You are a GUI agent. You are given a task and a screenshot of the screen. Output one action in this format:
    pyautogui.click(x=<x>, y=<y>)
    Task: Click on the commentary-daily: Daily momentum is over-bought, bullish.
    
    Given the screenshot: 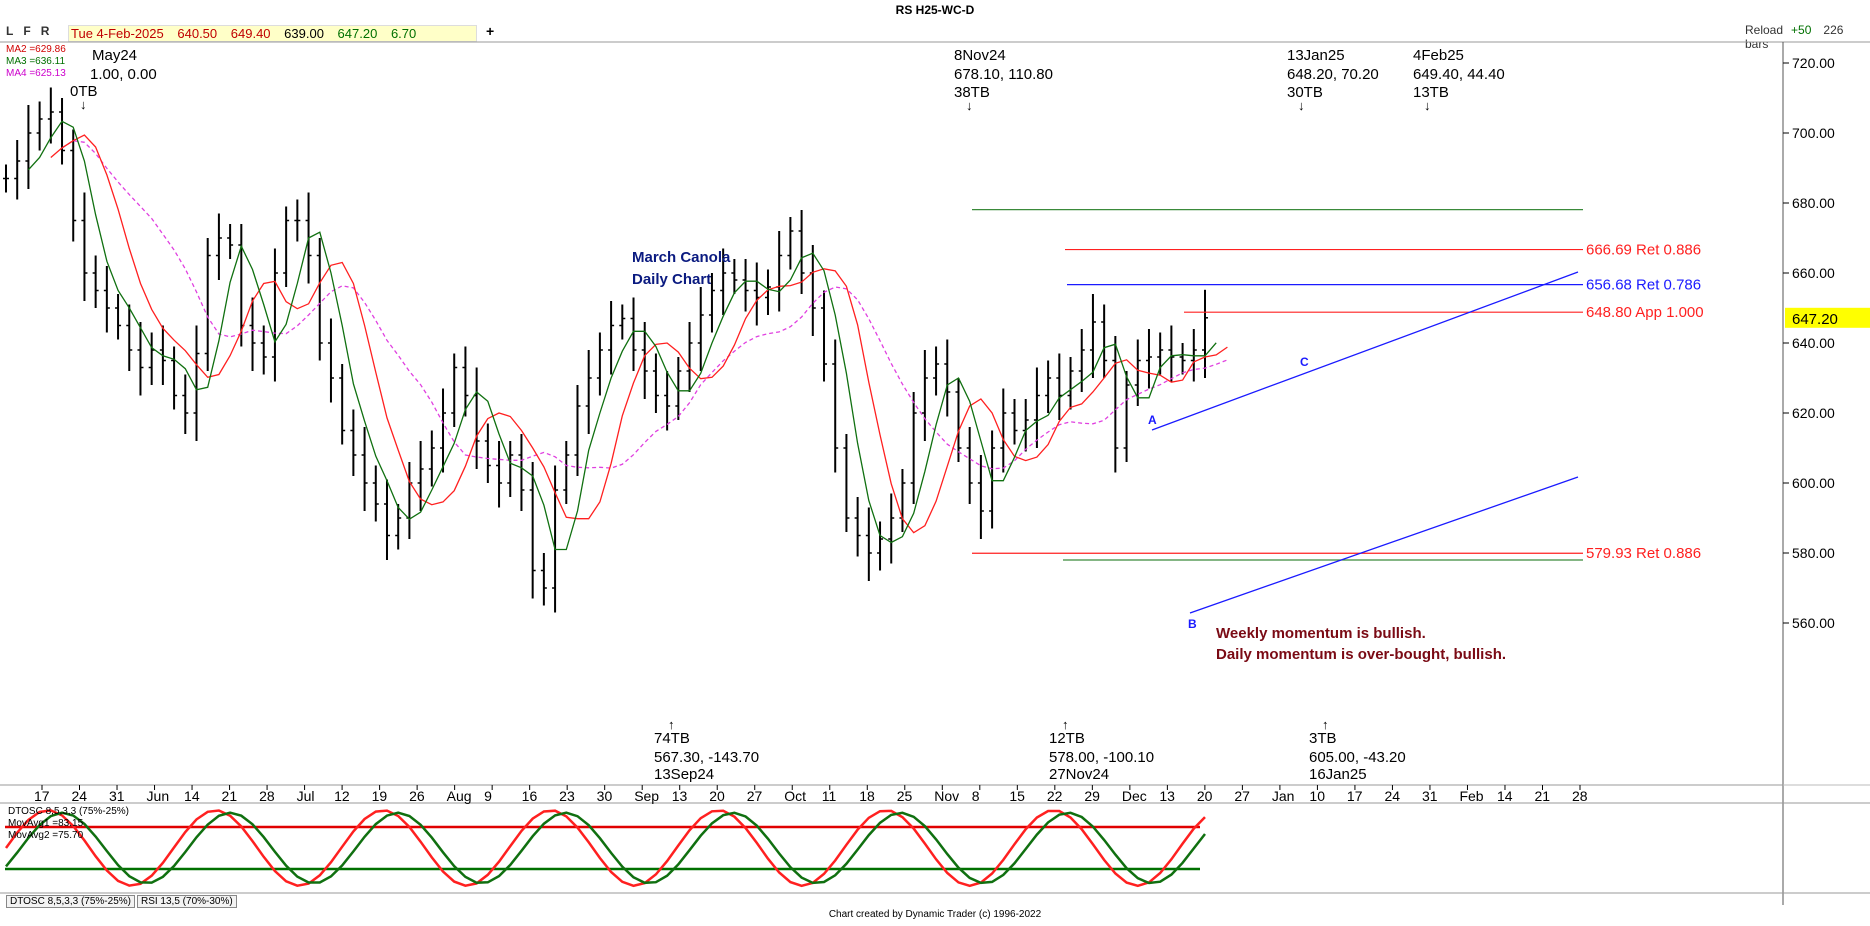 What is the action you would take?
    pyautogui.click(x=1361, y=654)
    